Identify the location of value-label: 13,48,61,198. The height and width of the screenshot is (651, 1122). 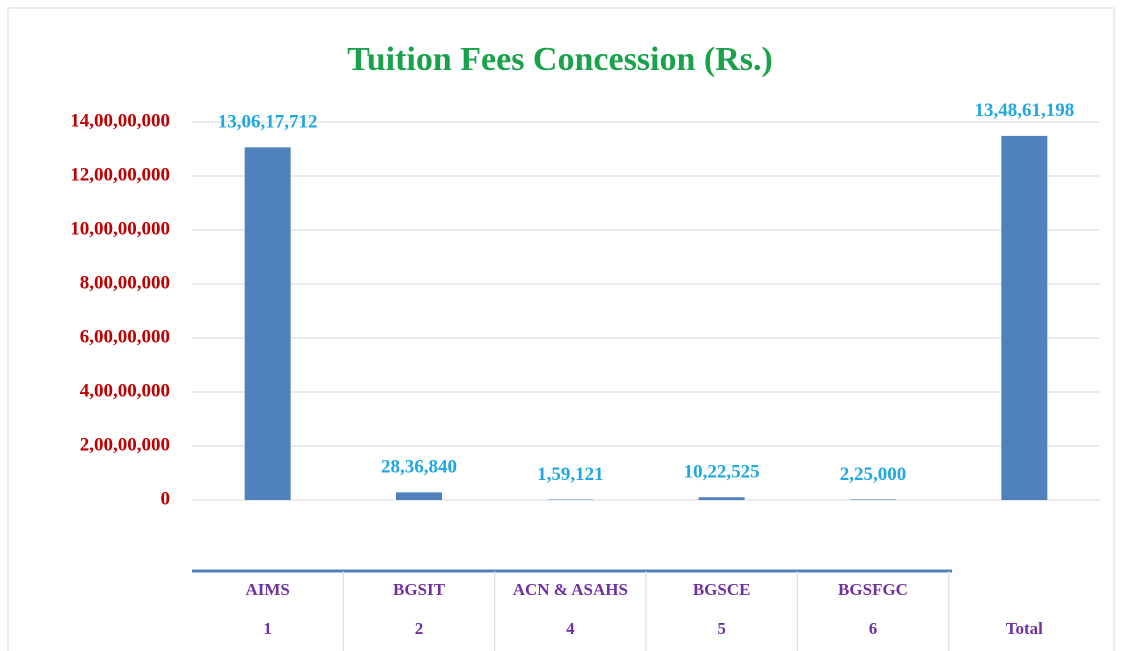
(1024, 110).